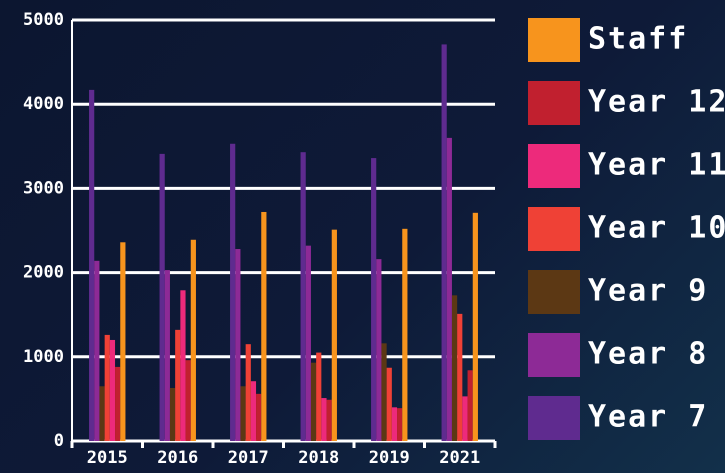  I want to click on legend-label: Year 10, so click(656, 228).